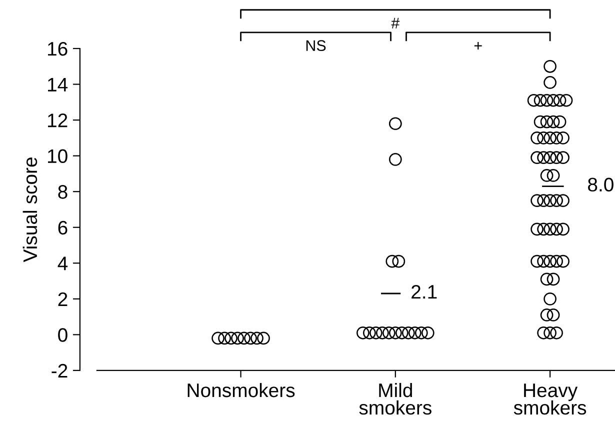 This screenshot has height=441, width=615. I want to click on y-tick-label: 16, so click(58, 49).